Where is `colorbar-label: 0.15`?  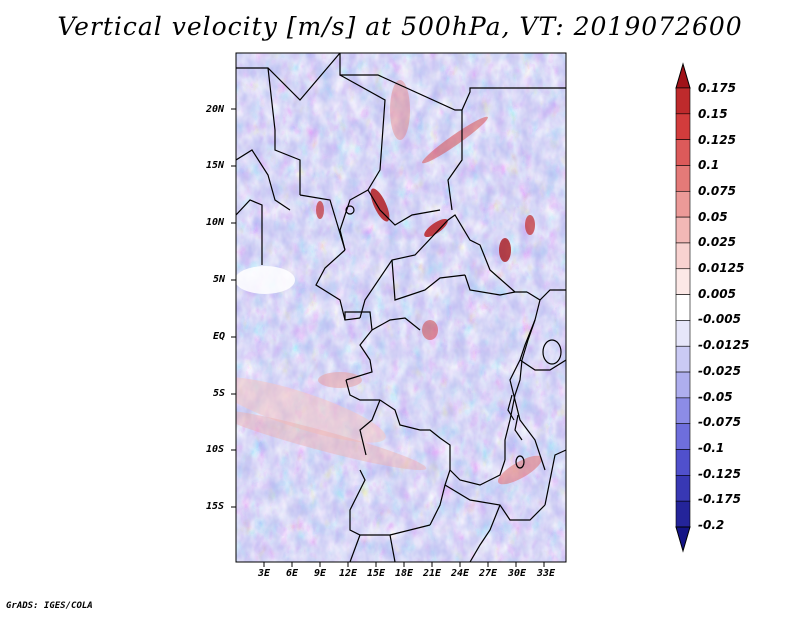 colorbar-label: 0.15 is located at coordinates (713, 114).